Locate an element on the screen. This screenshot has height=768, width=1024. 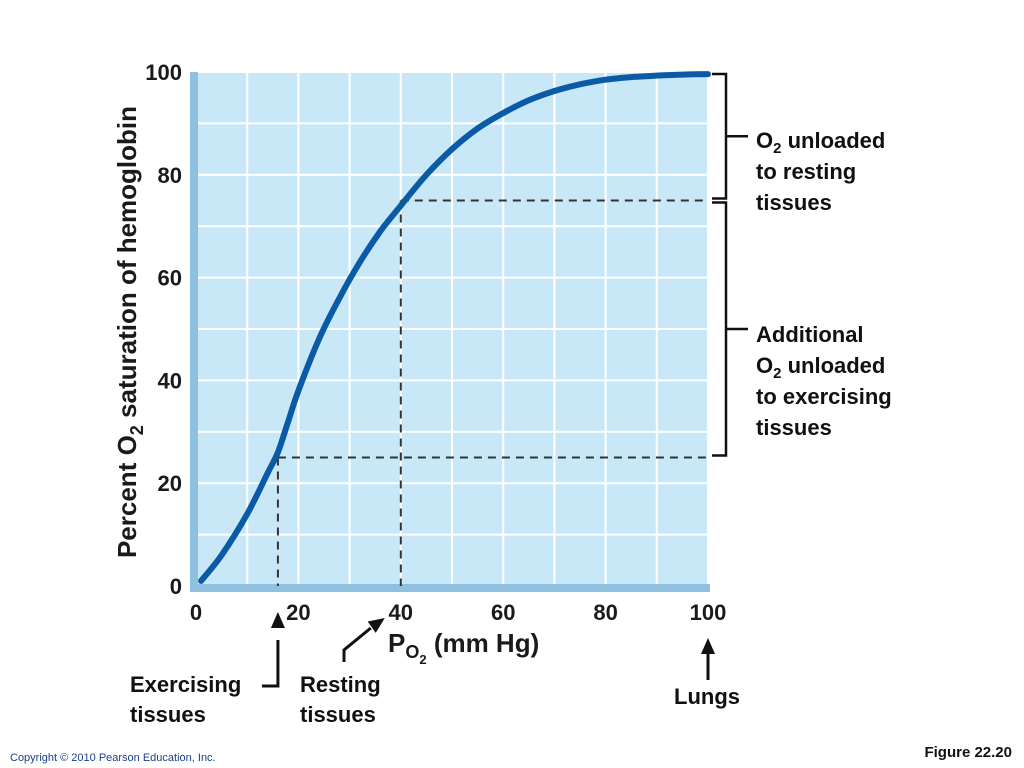
figure-label: Figure 22.20 is located at coordinates (968, 752).